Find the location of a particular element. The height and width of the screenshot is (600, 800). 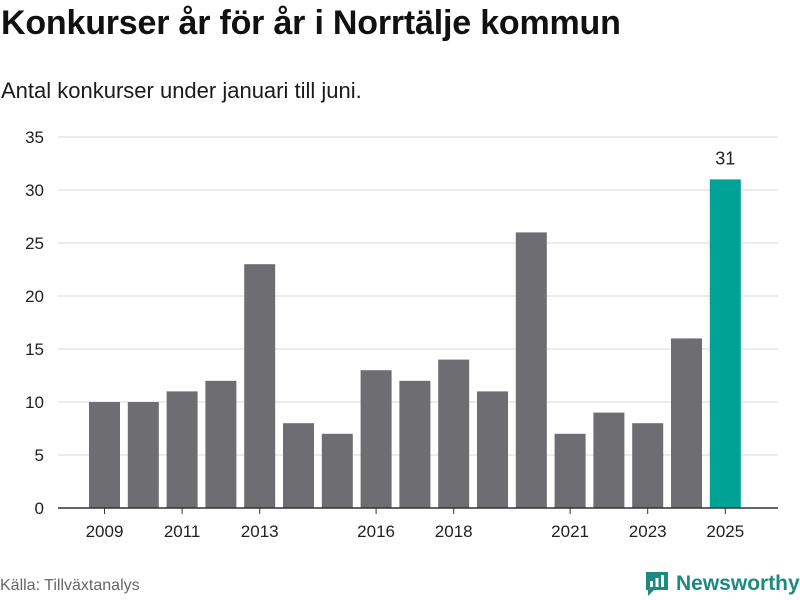

y-tick-label: 0 is located at coordinates (39, 508).